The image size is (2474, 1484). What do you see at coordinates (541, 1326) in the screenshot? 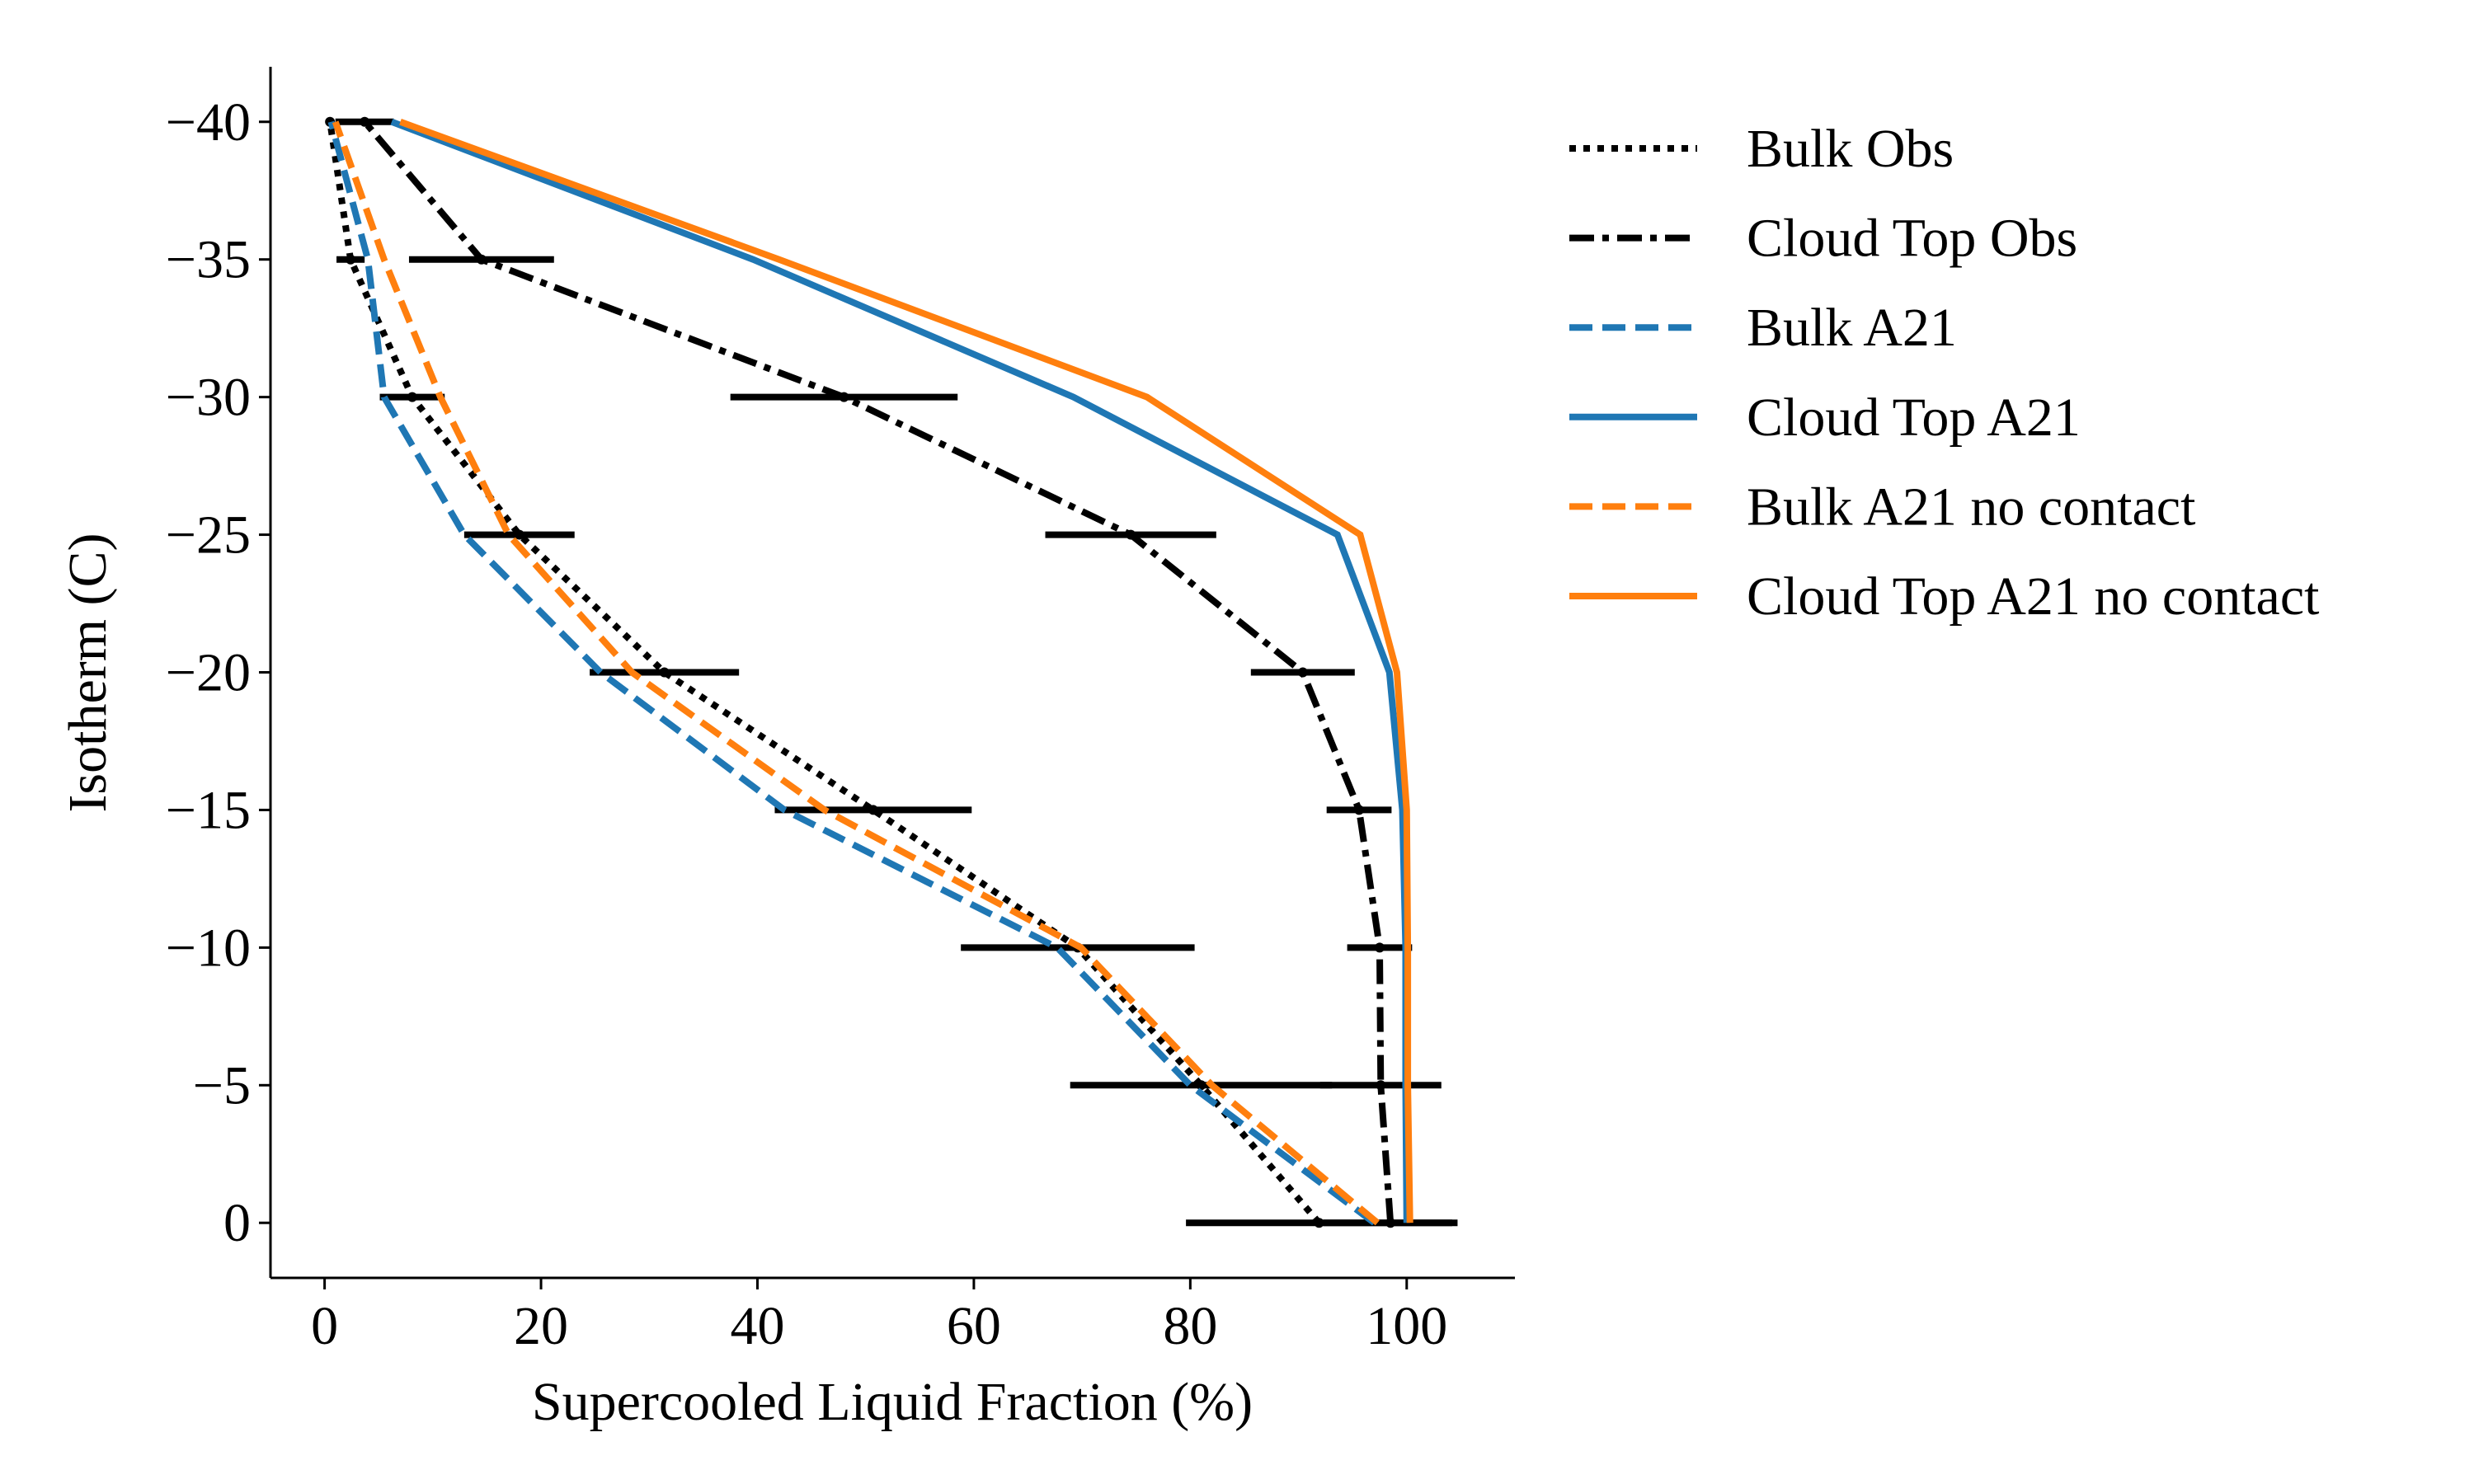
I see `x-tick-label: 20` at bounding box center [541, 1326].